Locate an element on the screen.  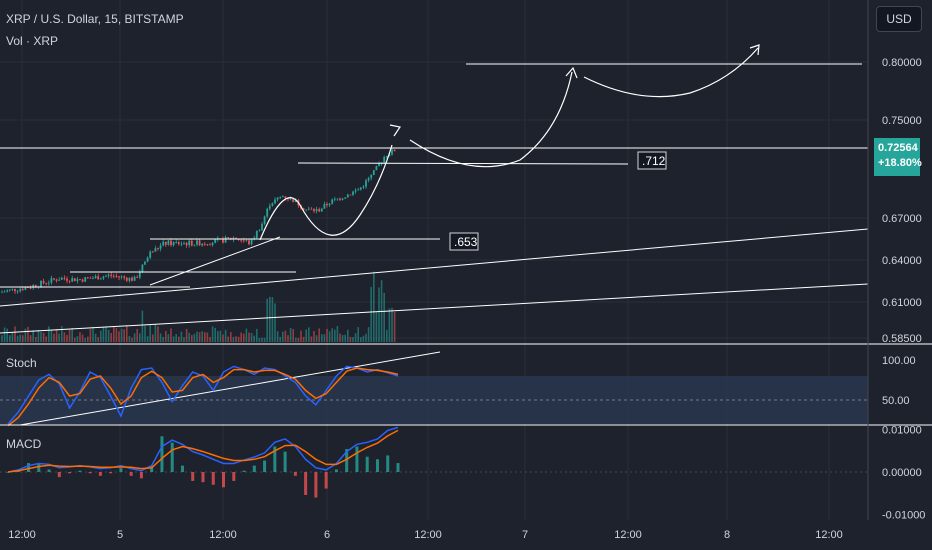
signal-line is located at coordinates (203, 451).